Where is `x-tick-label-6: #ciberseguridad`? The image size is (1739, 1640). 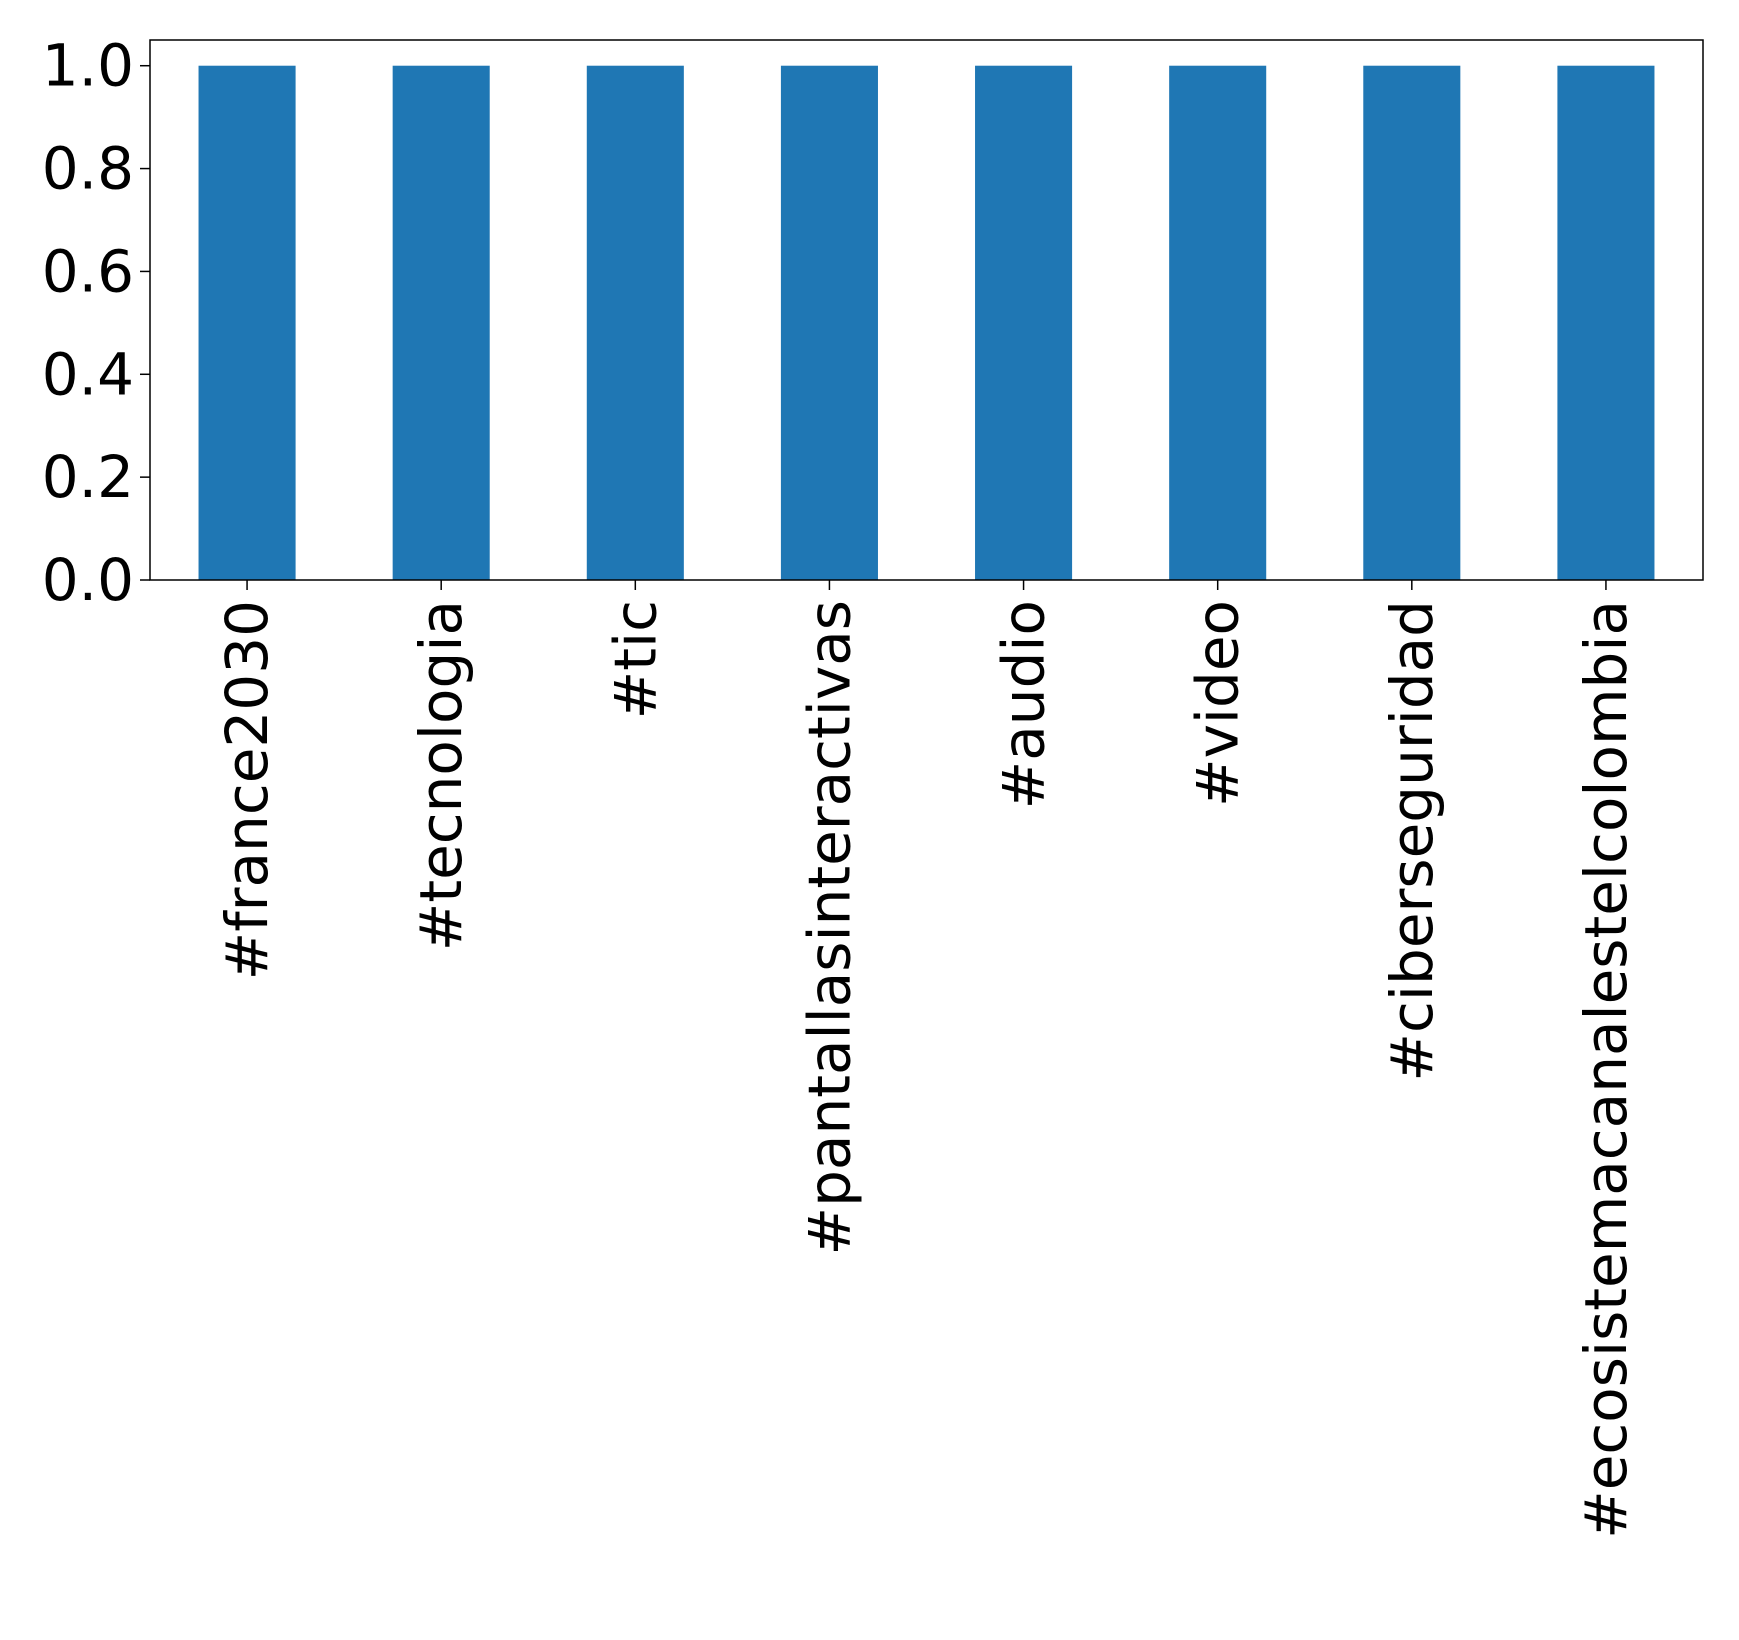 x-tick-label-6: #ciberseguridad is located at coordinates (1412, 841).